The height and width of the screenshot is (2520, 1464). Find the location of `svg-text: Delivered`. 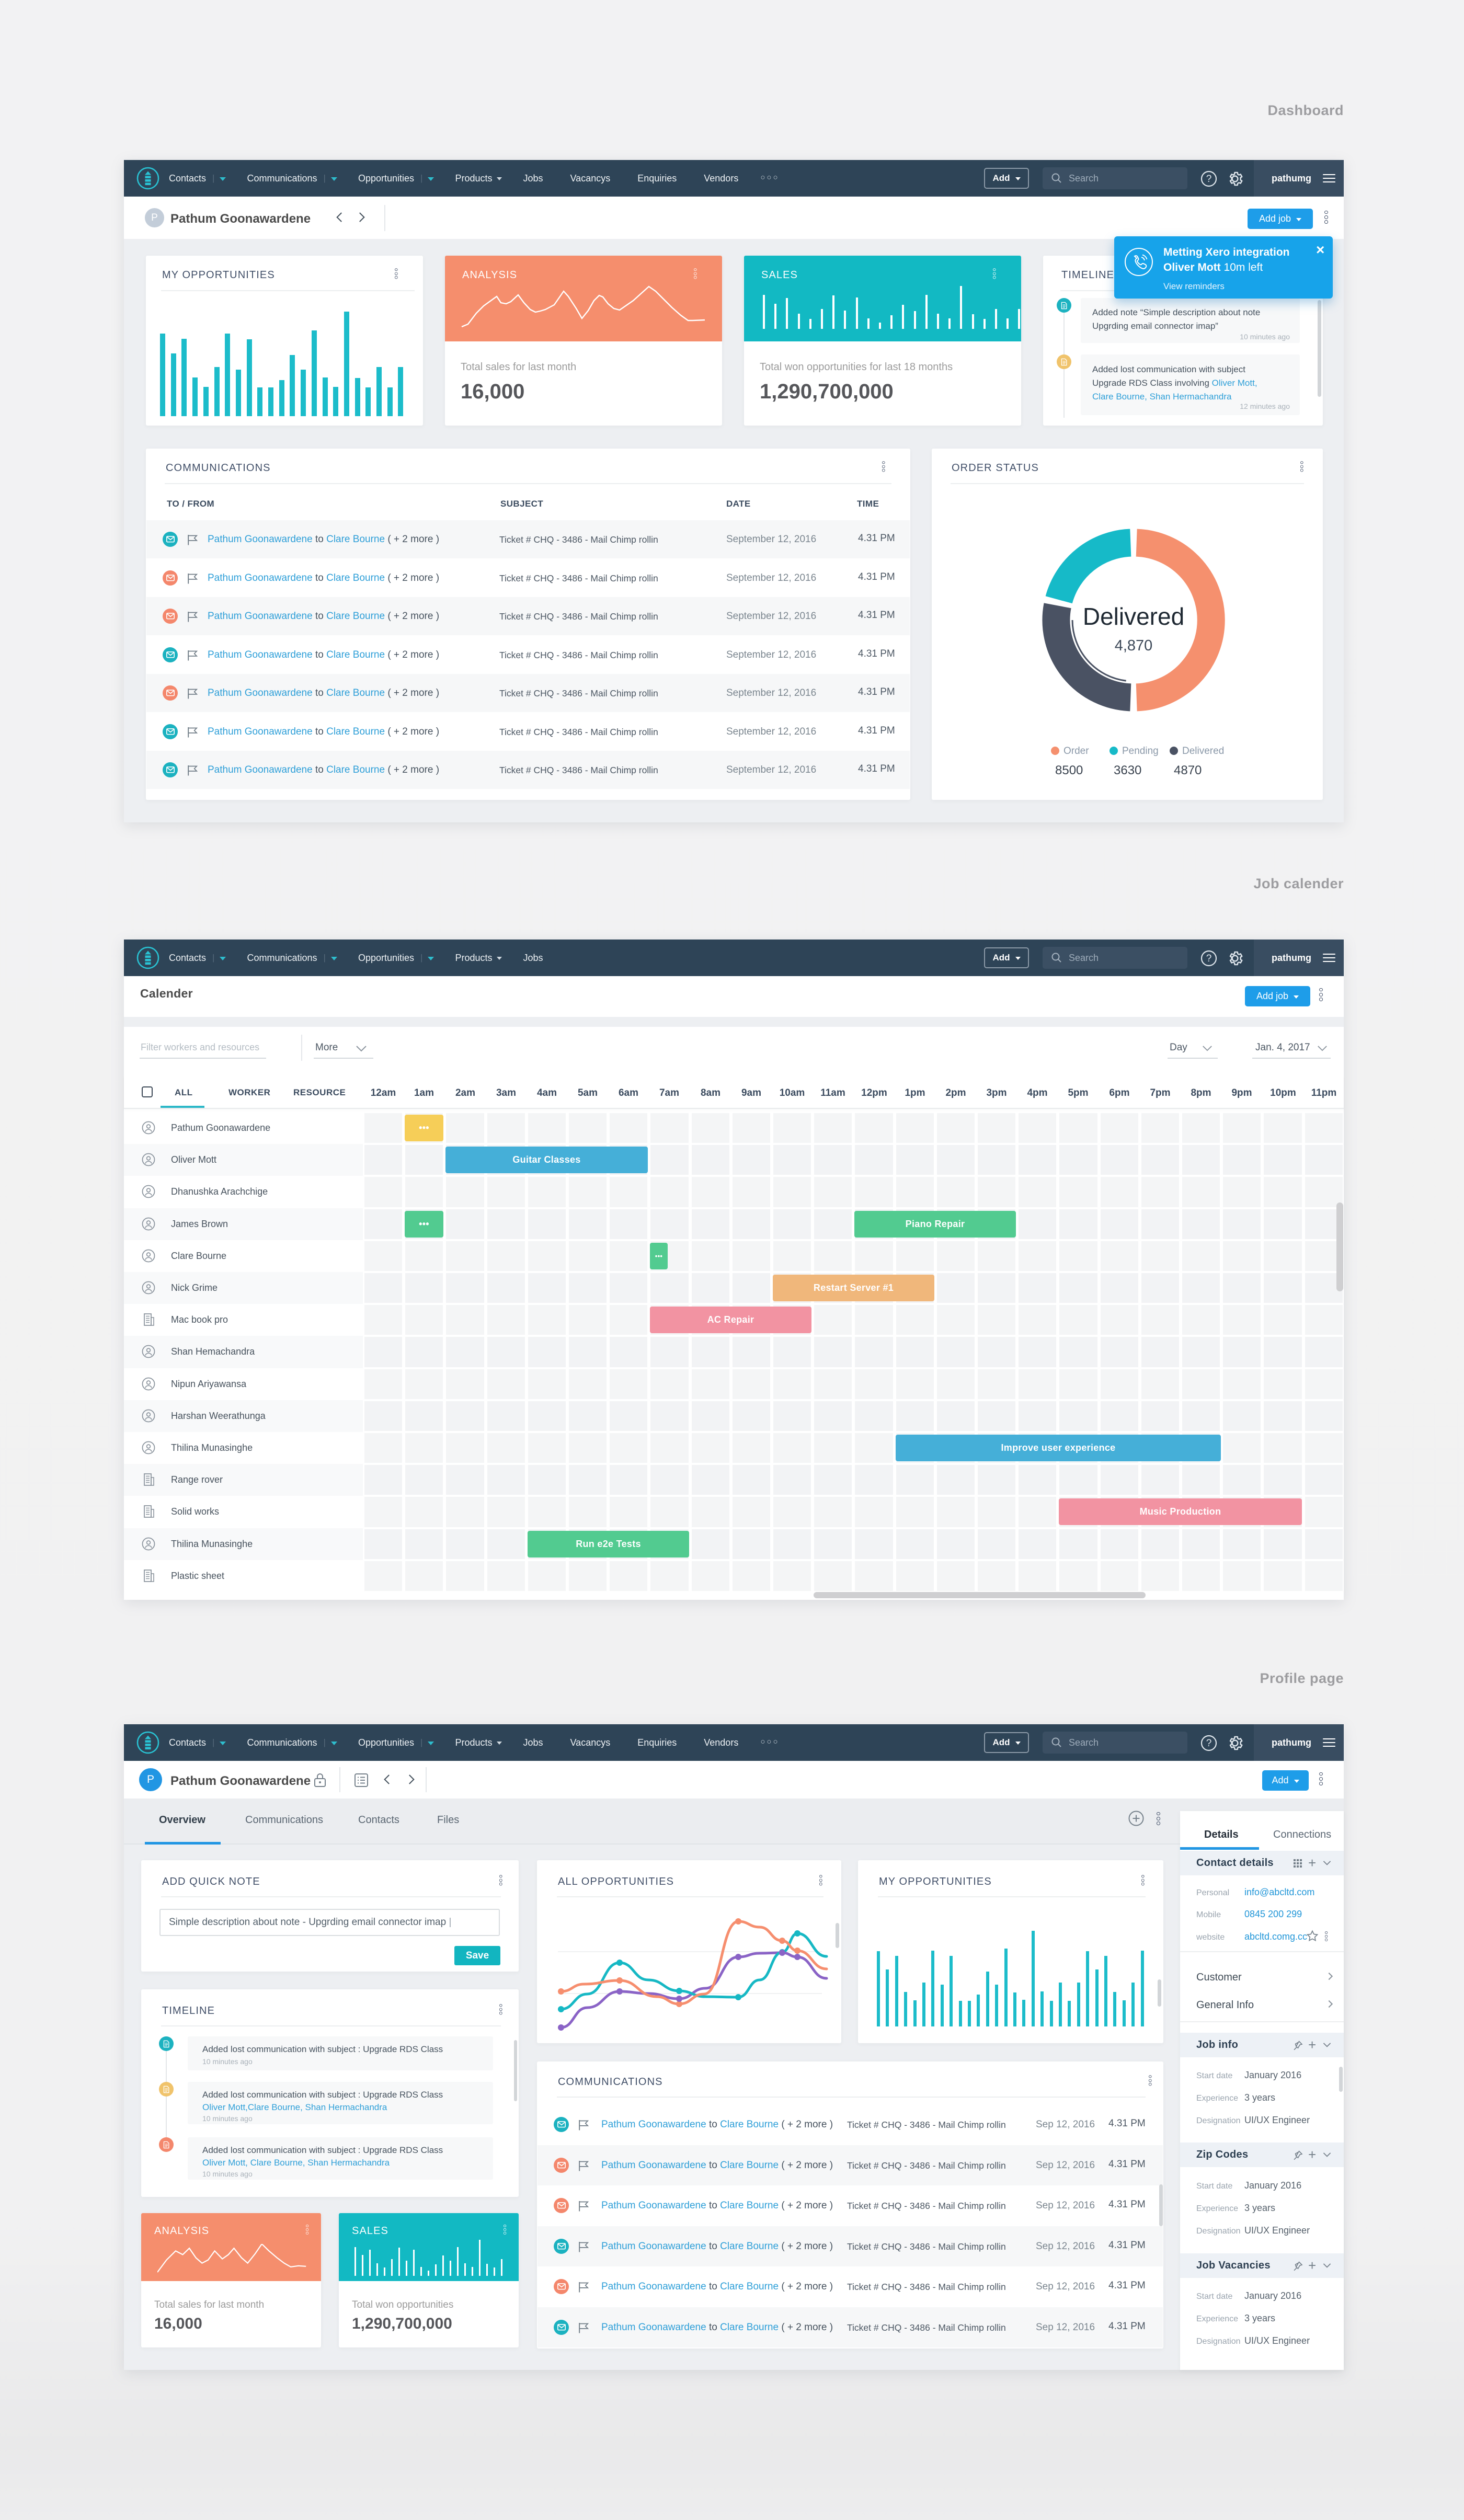

svg-text: Delivered is located at coordinates (1133, 617).